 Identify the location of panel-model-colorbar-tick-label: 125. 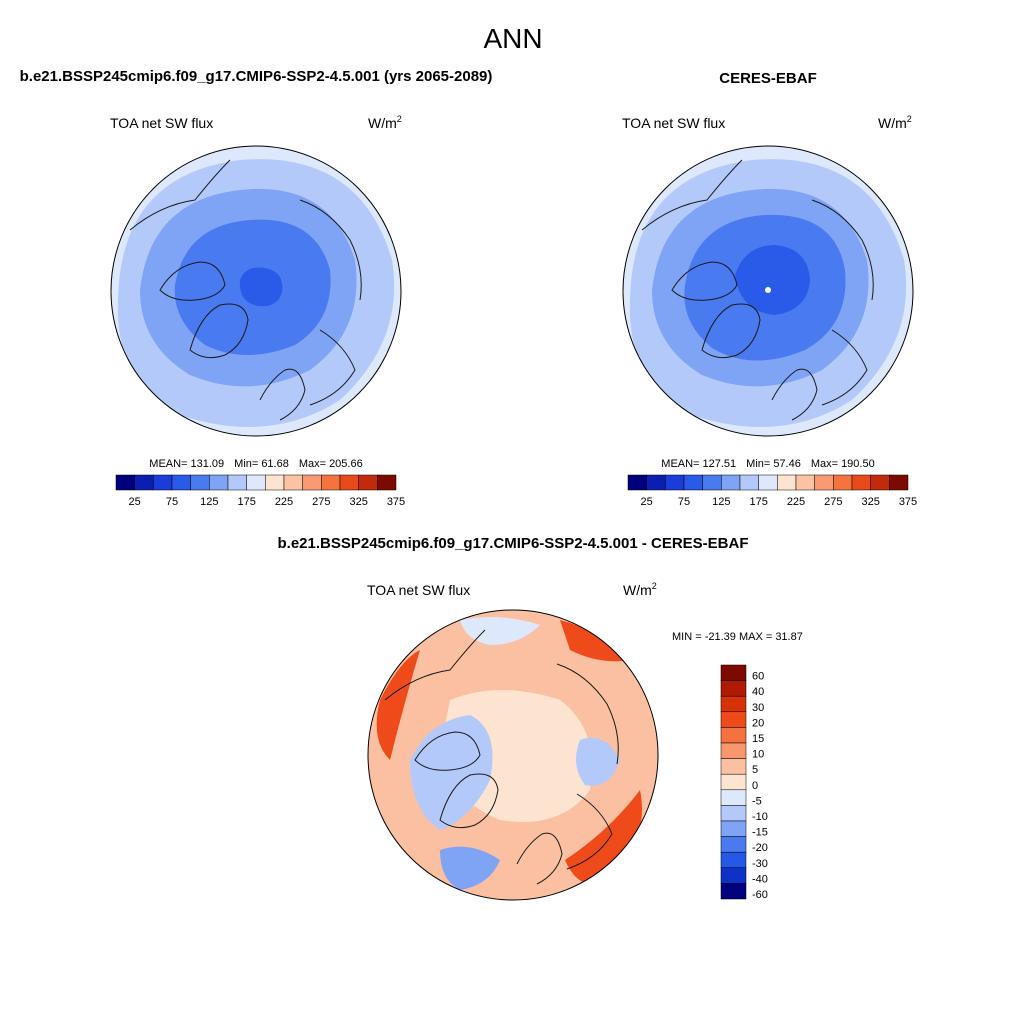
(209, 502).